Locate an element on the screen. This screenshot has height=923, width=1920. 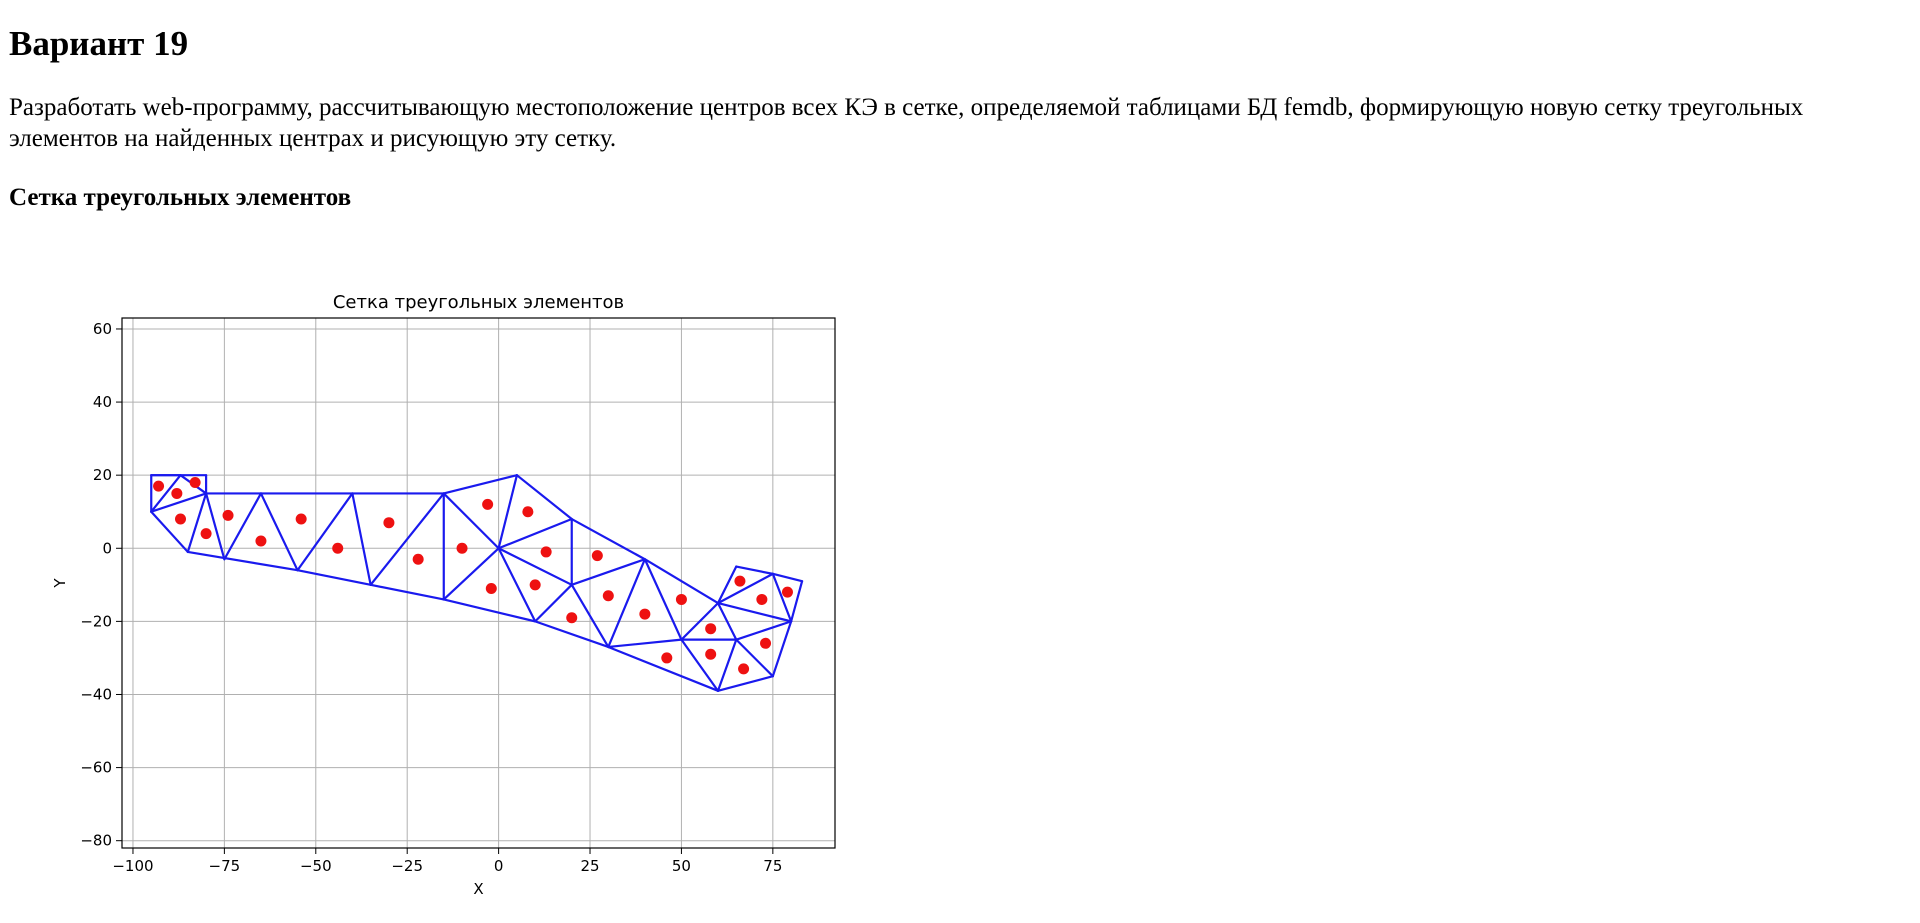
y-tick-label: −60 is located at coordinates (96, 768).